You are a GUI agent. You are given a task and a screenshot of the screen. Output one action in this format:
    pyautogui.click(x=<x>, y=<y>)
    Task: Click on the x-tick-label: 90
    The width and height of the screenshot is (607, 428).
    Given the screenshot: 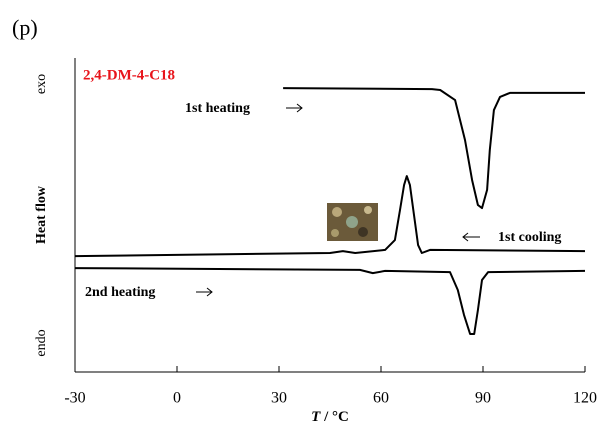 What is the action you would take?
    pyautogui.click(x=483, y=398)
    